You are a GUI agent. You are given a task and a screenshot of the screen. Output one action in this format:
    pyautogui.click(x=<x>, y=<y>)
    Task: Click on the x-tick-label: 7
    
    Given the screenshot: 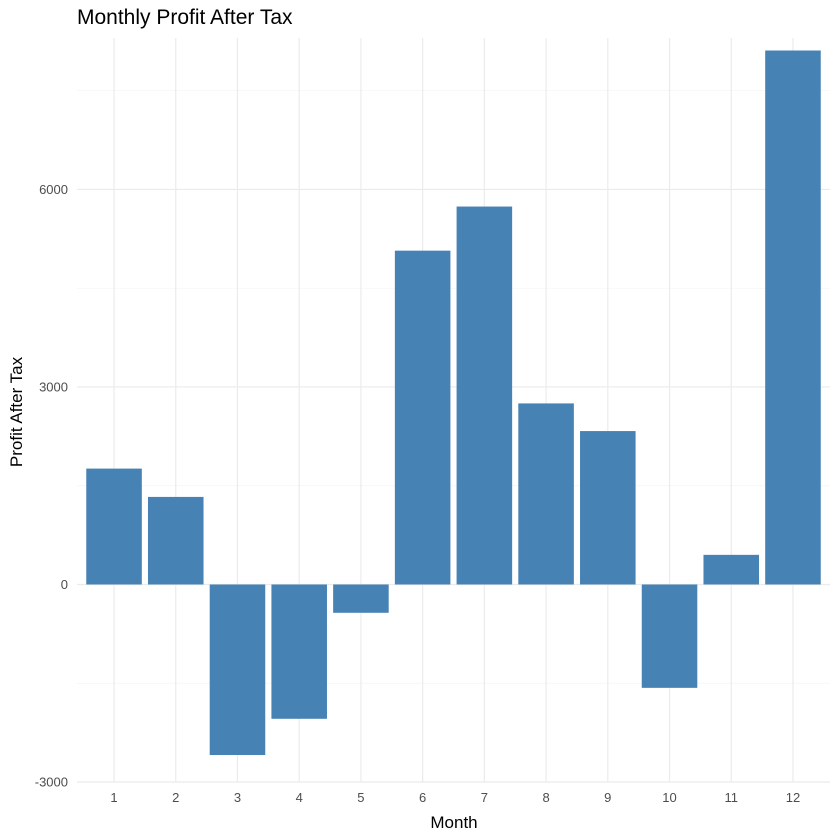 What is the action you would take?
    pyautogui.click(x=484, y=797)
    